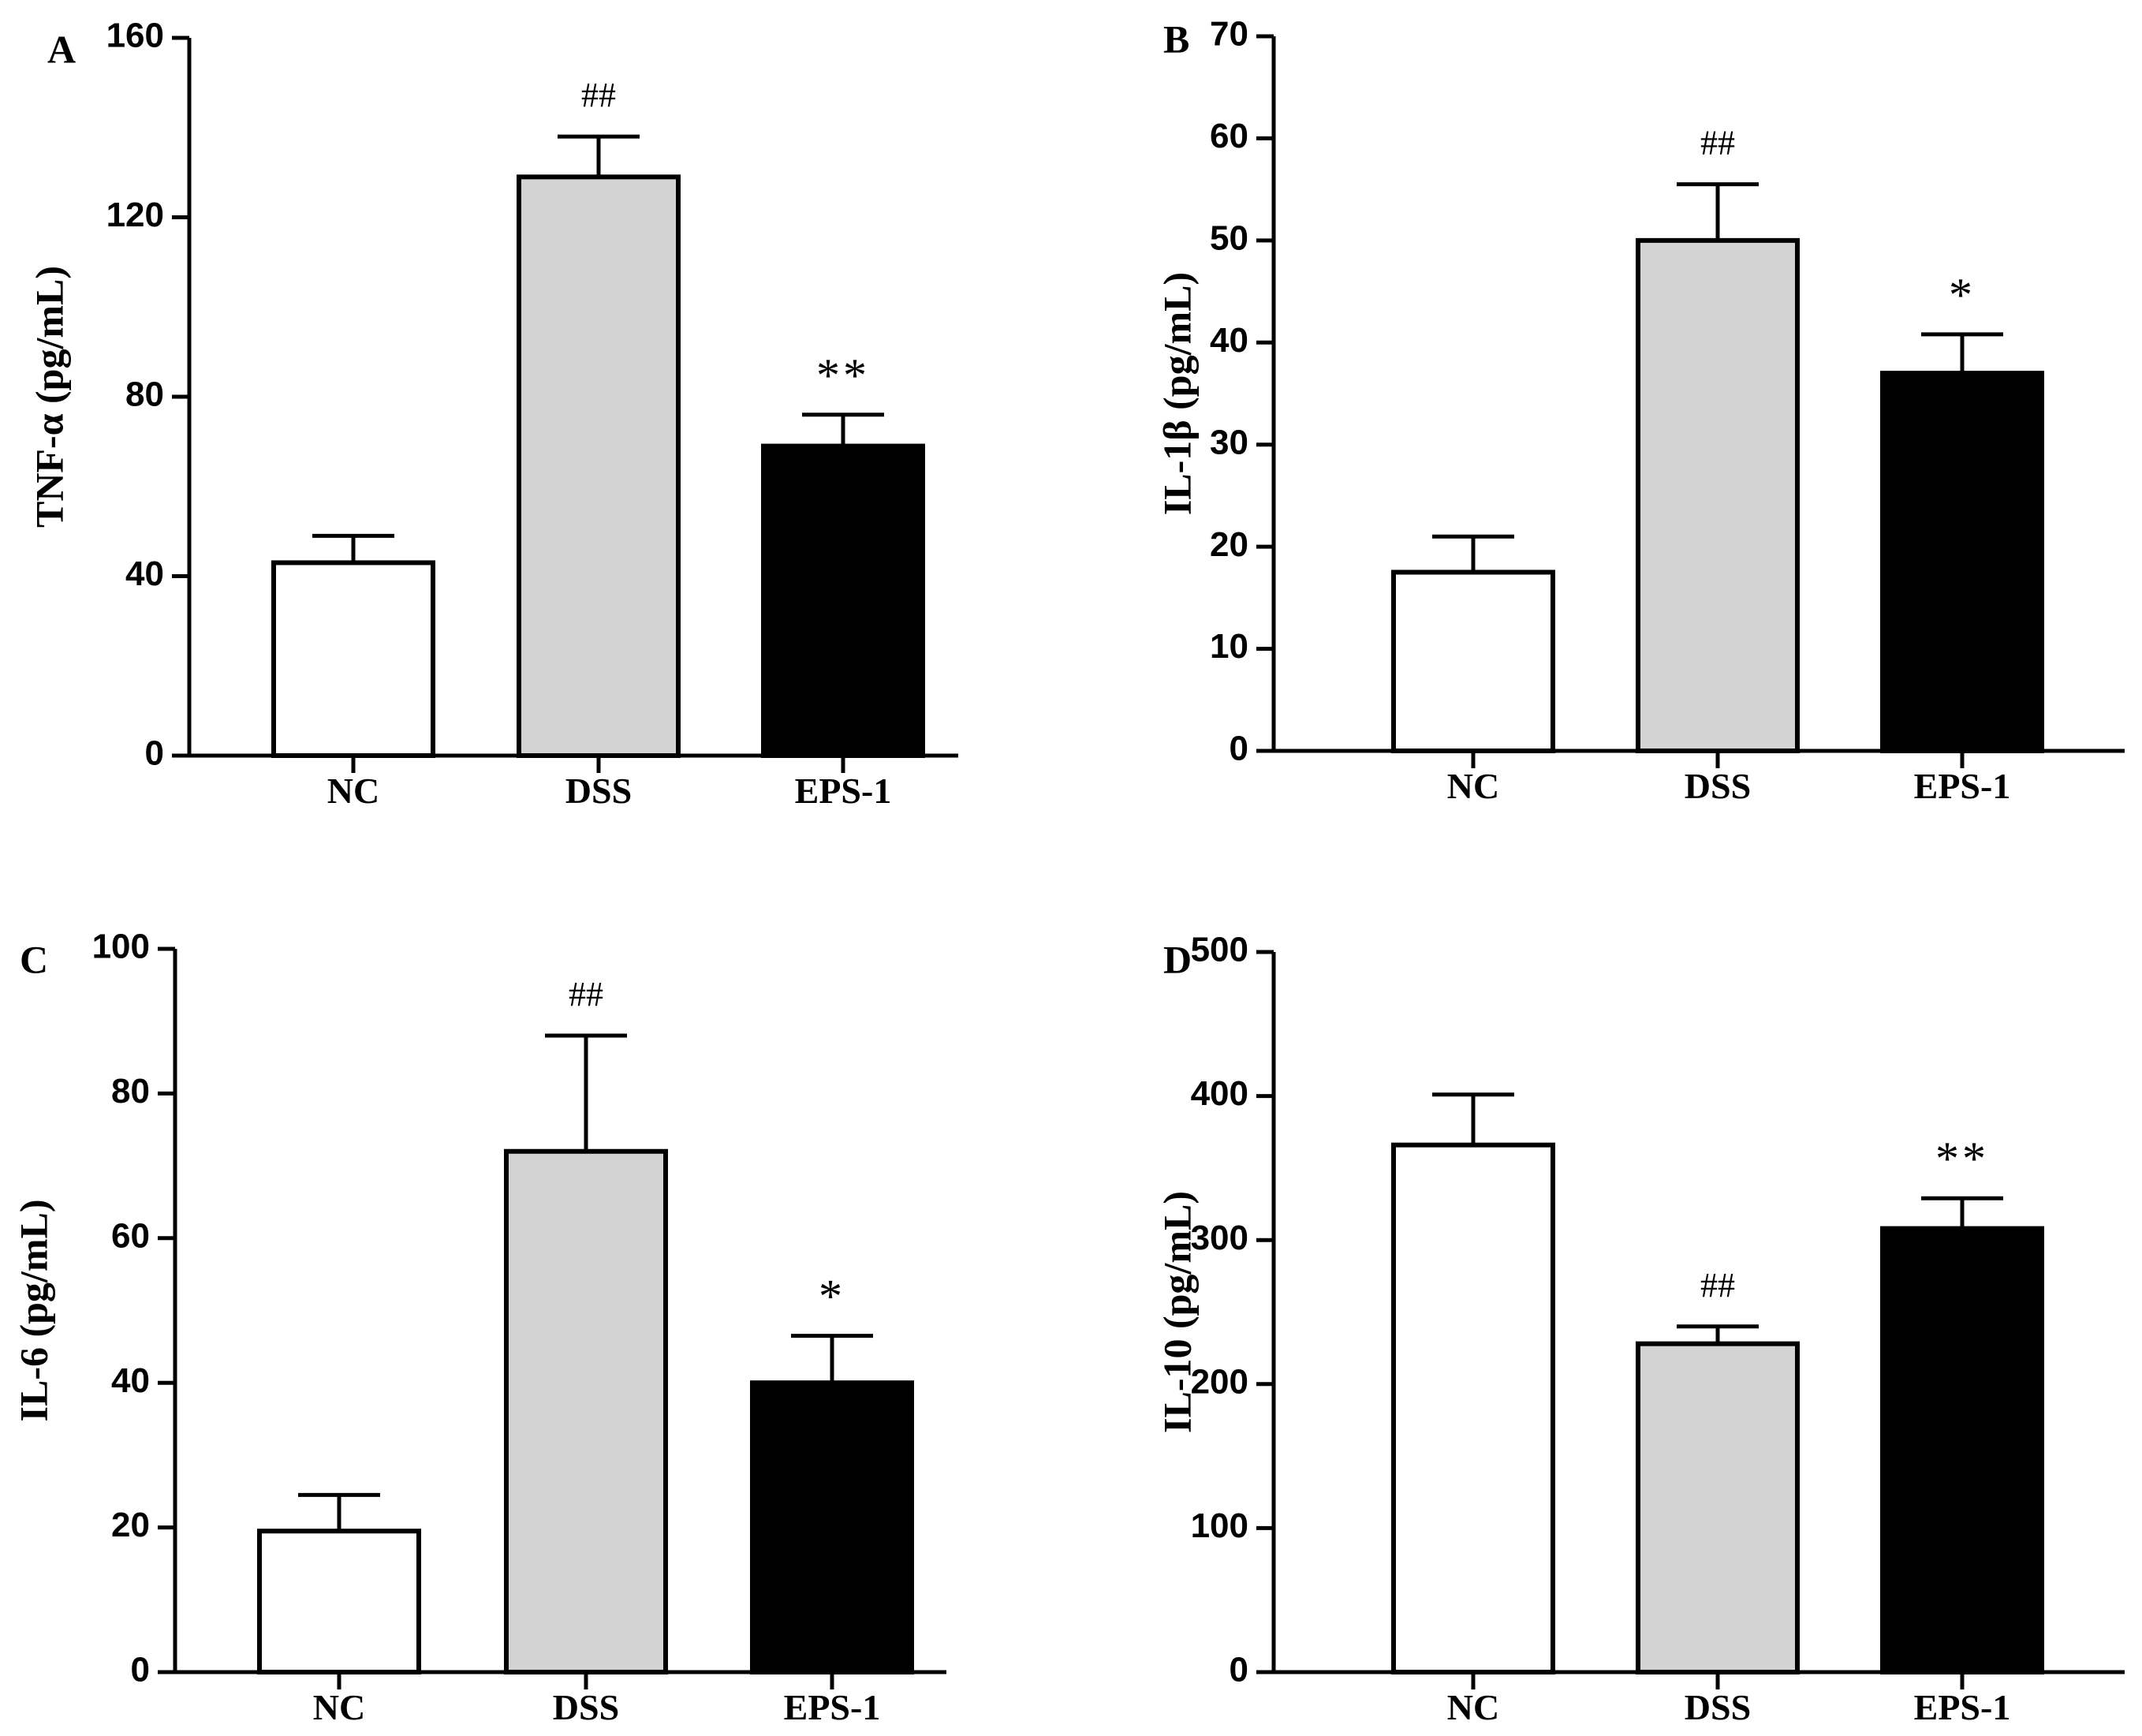 The image size is (2142, 1736). What do you see at coordinates (1176, 39) in the screenshot?
I see `panel-letter: B` at bounding box center [1176, 39].